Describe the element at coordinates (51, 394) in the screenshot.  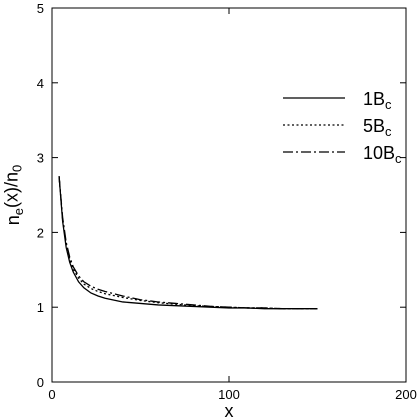
I see `x-tick-label: 0` at that location.